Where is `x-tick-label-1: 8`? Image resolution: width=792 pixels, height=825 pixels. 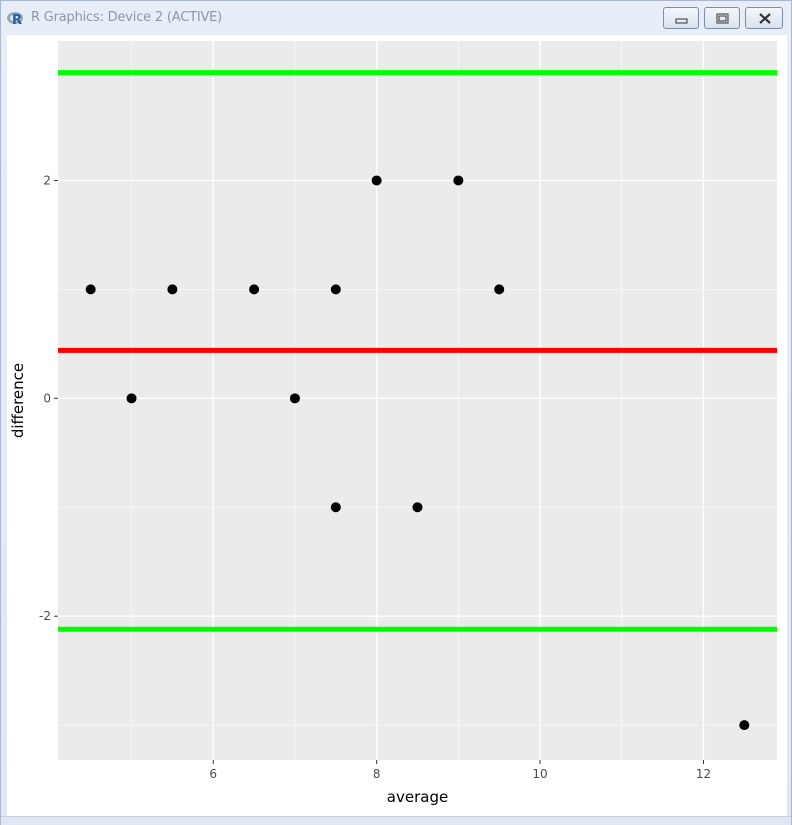
x-tick-label-1: 8 is located at coordinates (377, 774).